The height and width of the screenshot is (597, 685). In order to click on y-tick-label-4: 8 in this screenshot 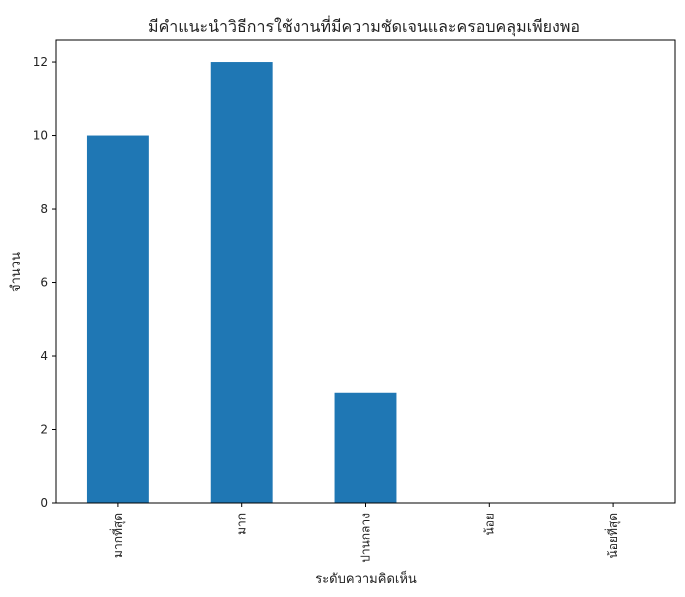, I will do `click(44, 209)`.